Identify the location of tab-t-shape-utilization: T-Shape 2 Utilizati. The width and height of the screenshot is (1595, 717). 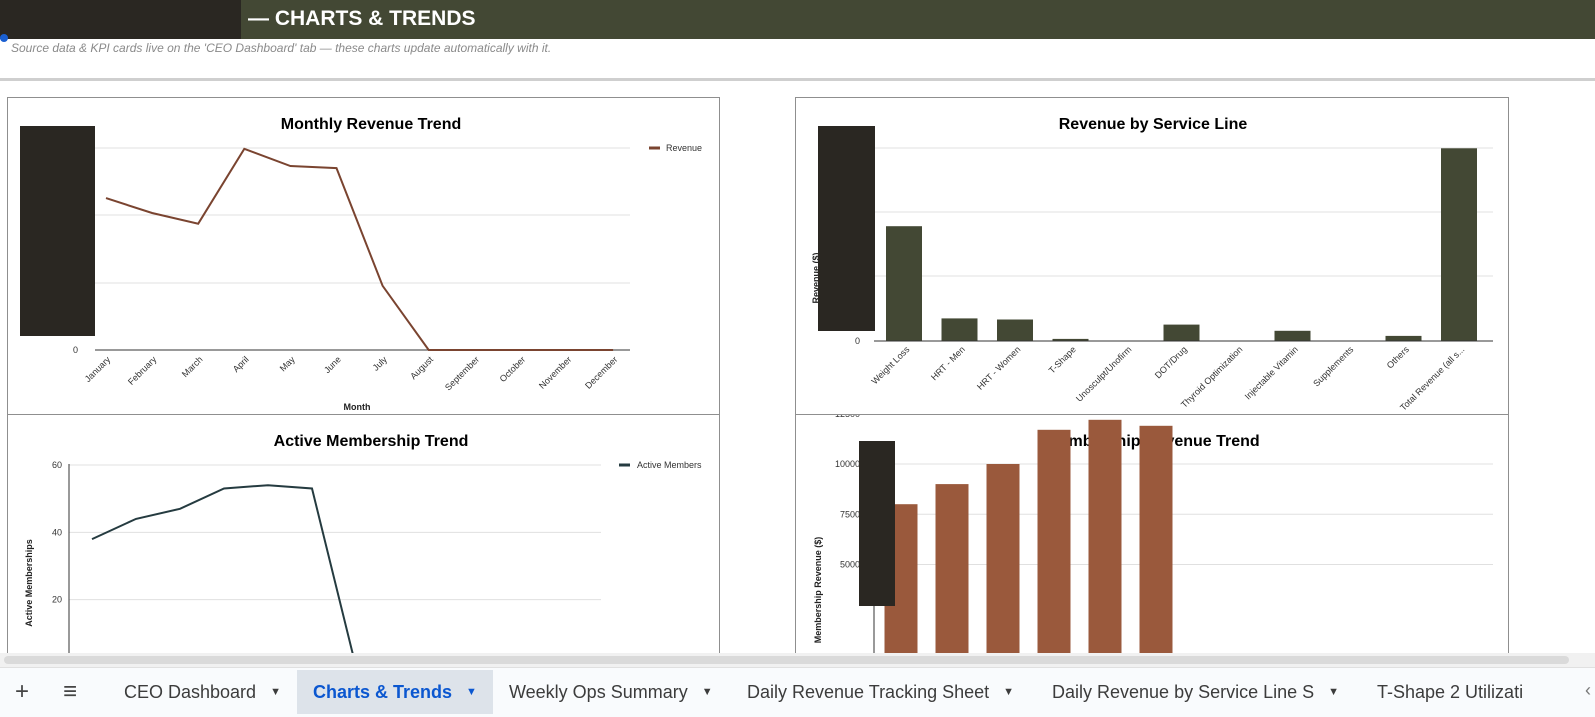
(1456, 692).